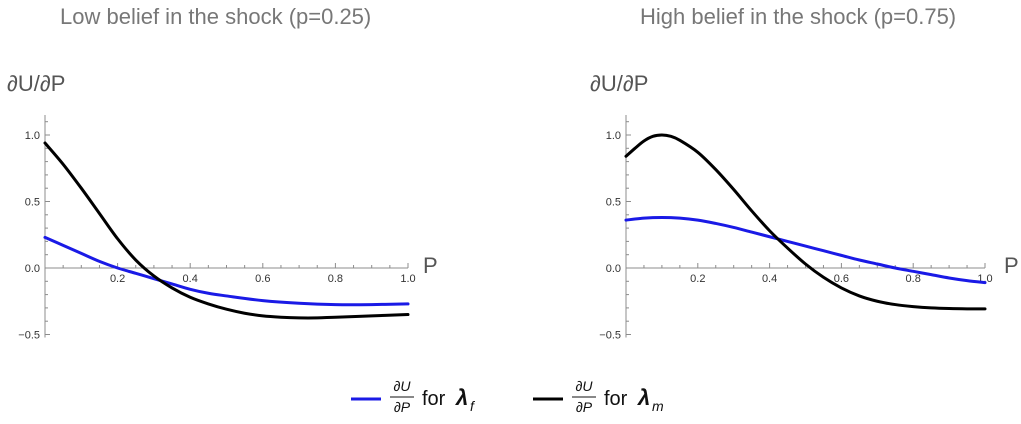 Image resolution: width=1021 pixels, height=424 pixels. Describe the element at coordinates (658, 406) in the screenshot. I see `legend-subscript: m` at that location.